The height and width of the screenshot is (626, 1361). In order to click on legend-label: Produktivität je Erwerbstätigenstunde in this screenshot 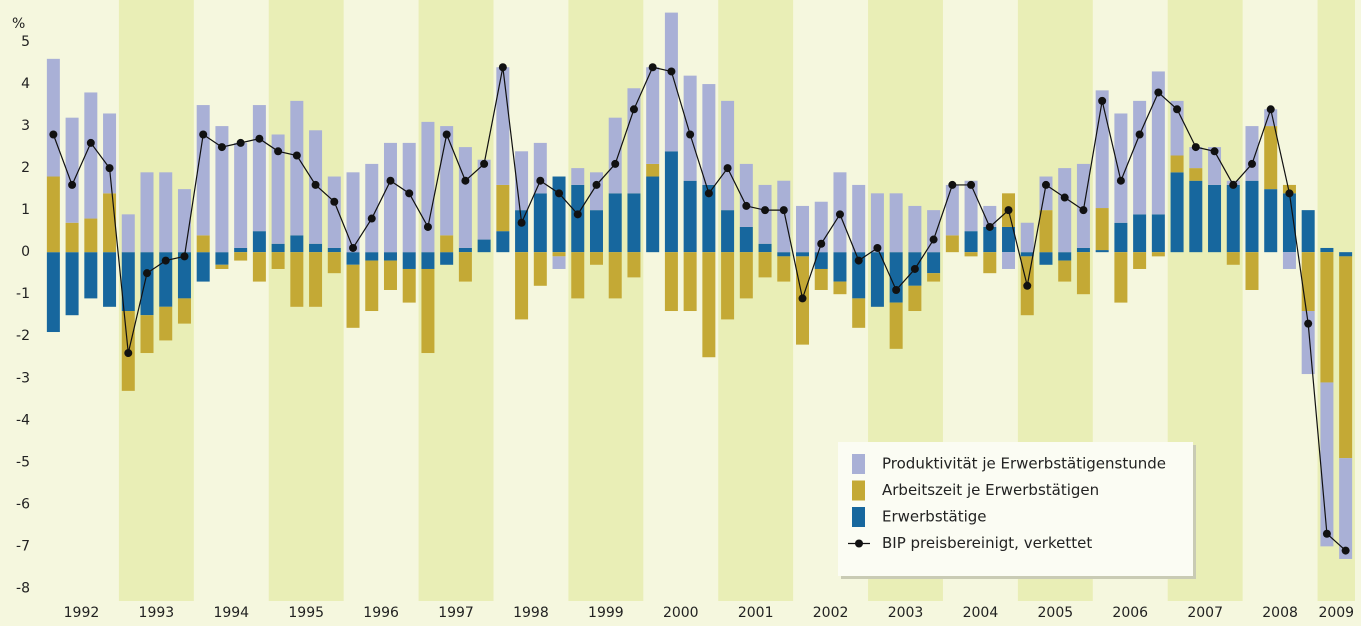, I will do `click(1024, 464)`.